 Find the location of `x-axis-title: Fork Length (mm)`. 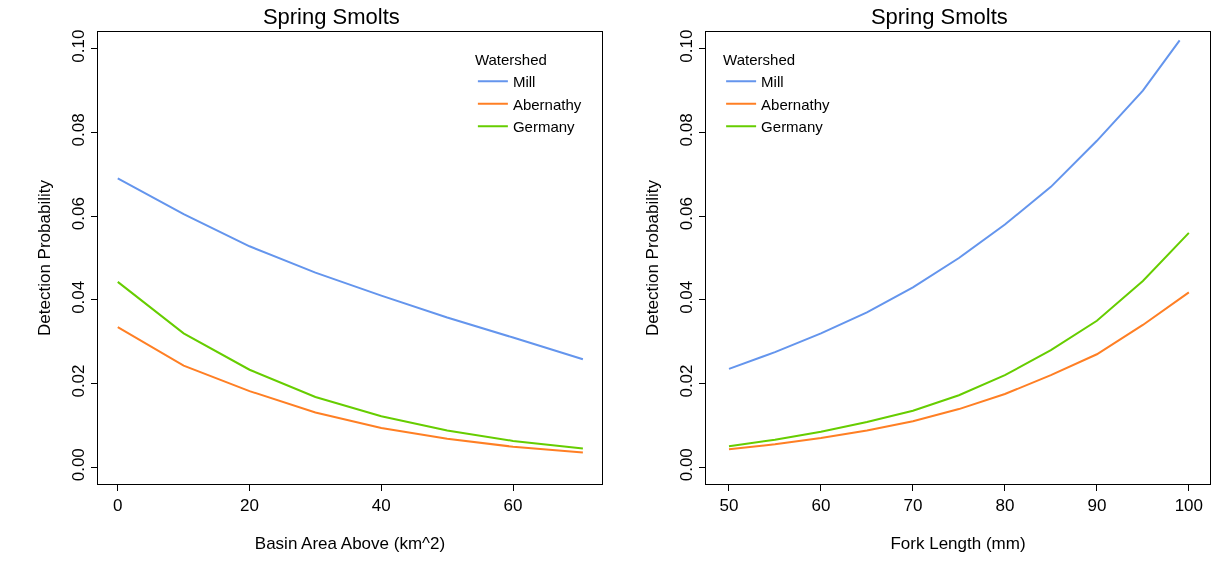

x-axis-title: Fork Length (mm) is located at coordinates (958, 543).